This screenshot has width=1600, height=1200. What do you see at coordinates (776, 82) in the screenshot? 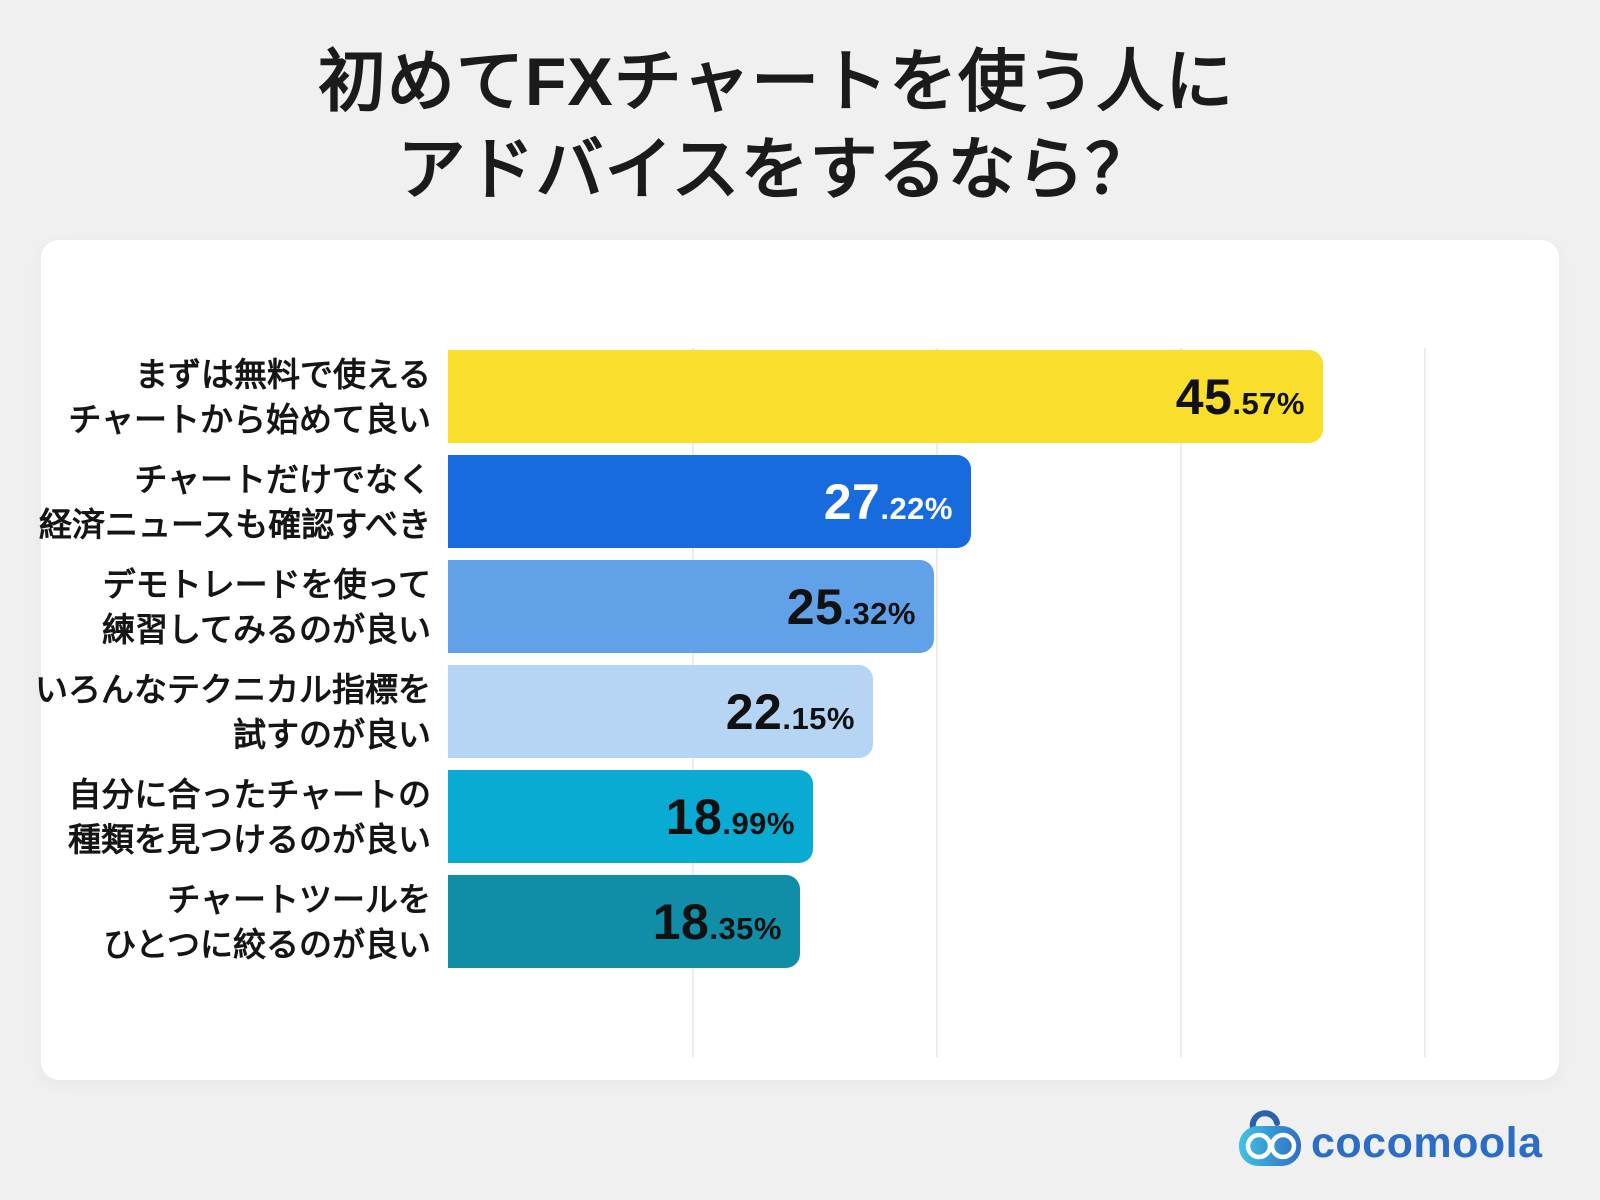
I see `page-title-line-1: 初めてFXチャートを使う人に` at bounding box center [776, 82].